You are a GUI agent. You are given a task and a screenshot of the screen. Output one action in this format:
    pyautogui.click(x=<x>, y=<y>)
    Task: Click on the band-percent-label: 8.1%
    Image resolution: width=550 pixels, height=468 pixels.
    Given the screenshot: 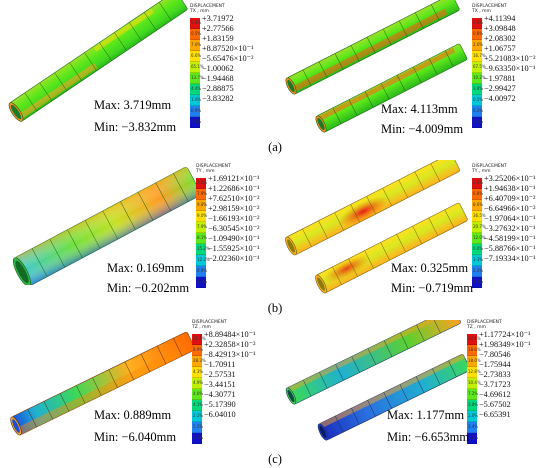 What is the action you would take?
    pyautogui.click(x=202, y=237)
    